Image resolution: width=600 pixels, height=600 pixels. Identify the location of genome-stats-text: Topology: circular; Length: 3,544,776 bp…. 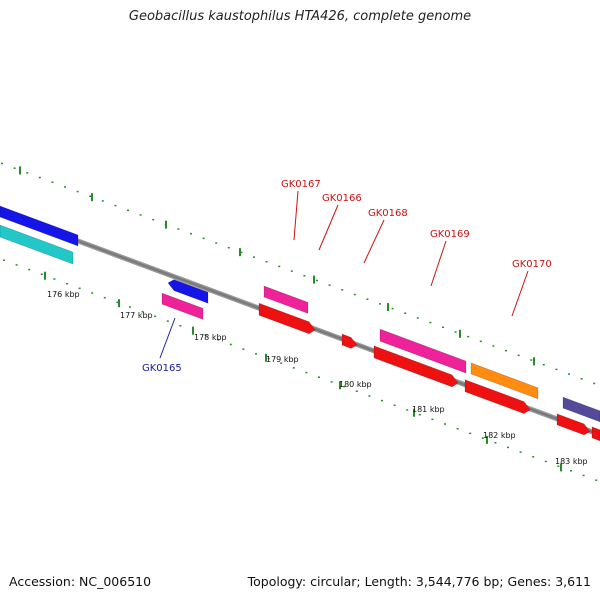
(419, 581).